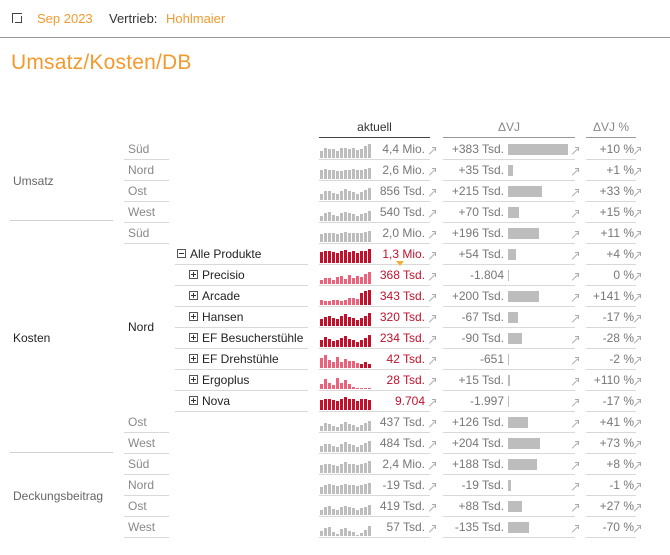  I want to click on product-row: EF Drehstühle 42 Tsd. -651 -2 %, so click(335, 359).